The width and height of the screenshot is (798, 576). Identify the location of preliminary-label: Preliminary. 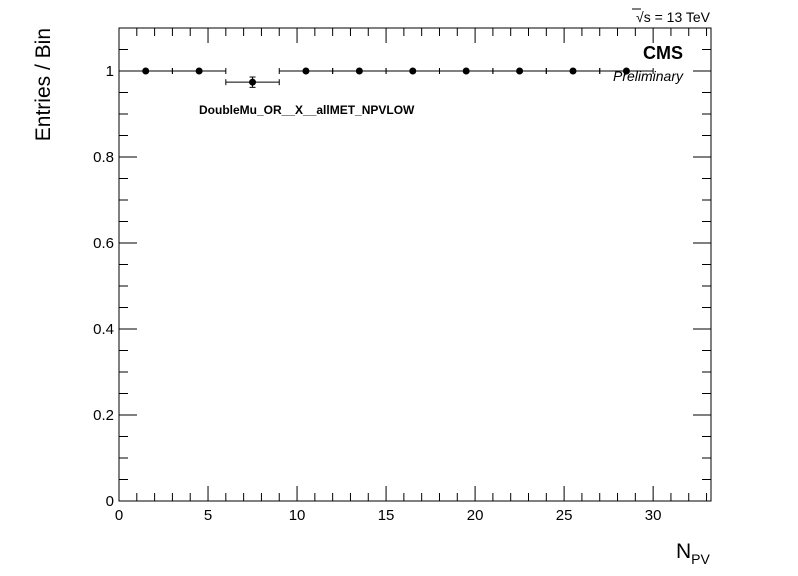
(648, 76).